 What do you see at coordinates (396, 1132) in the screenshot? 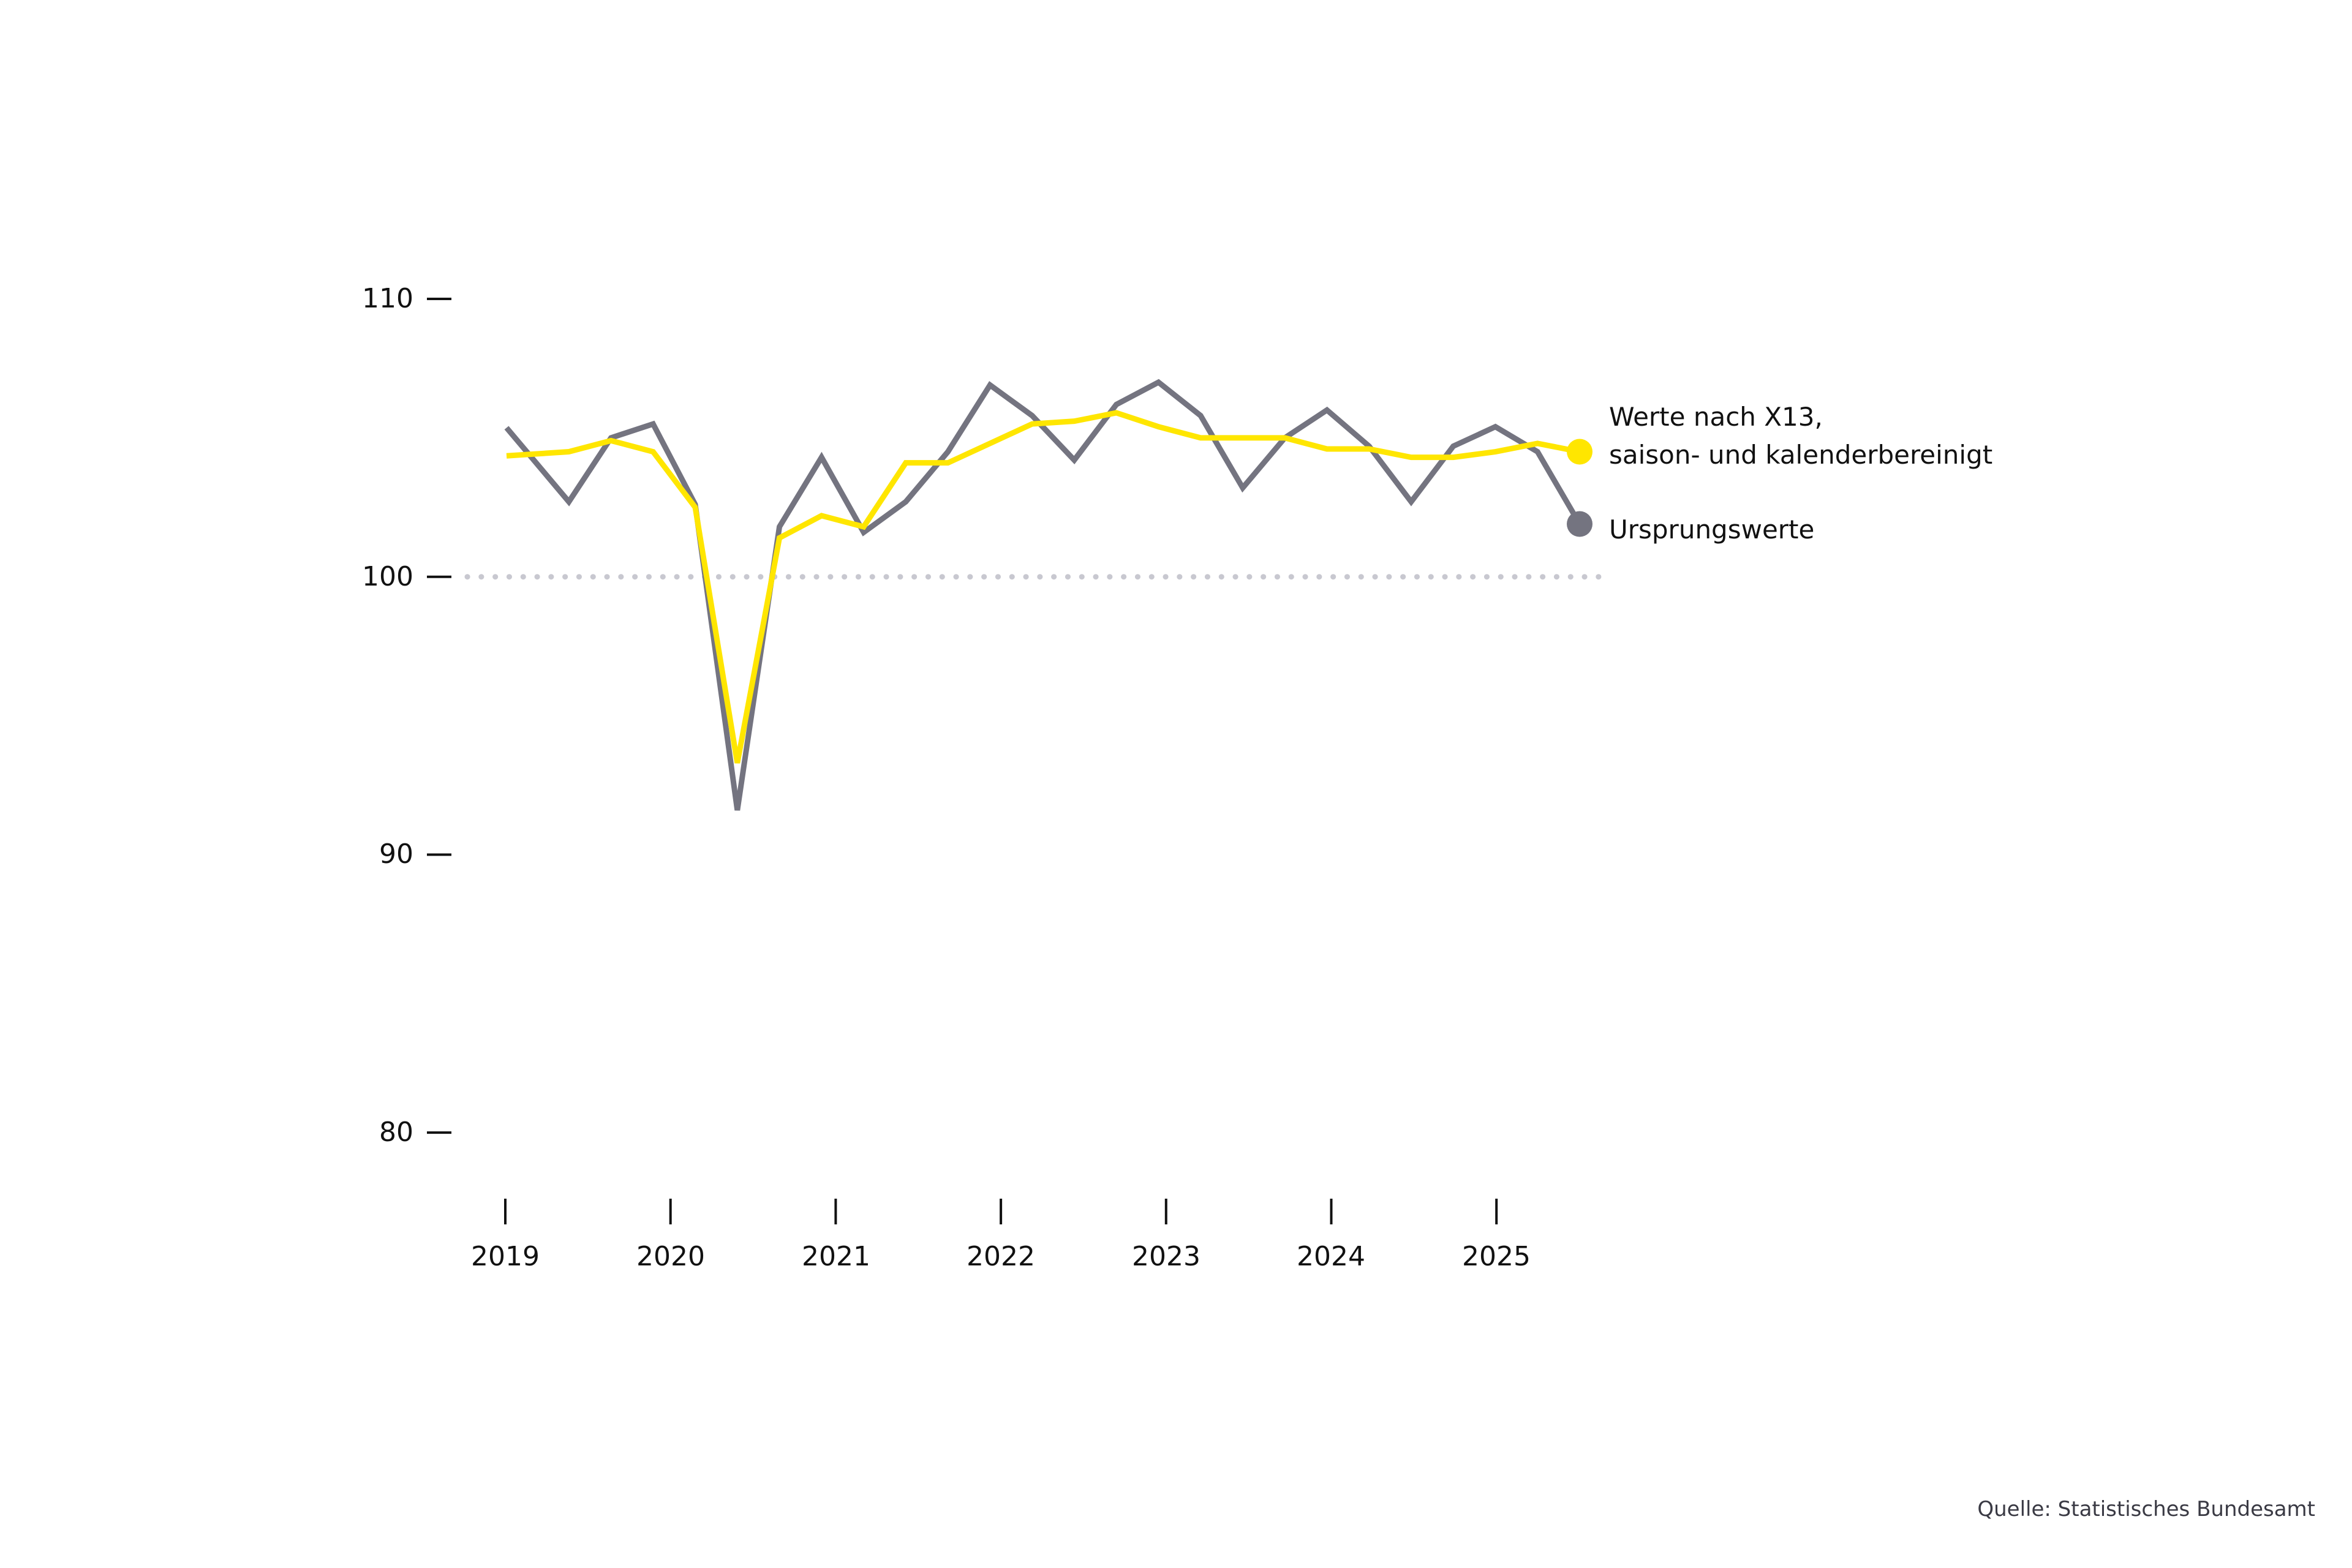
I see `y-tick-label-80: 80` at bounding box center [396, 1132].